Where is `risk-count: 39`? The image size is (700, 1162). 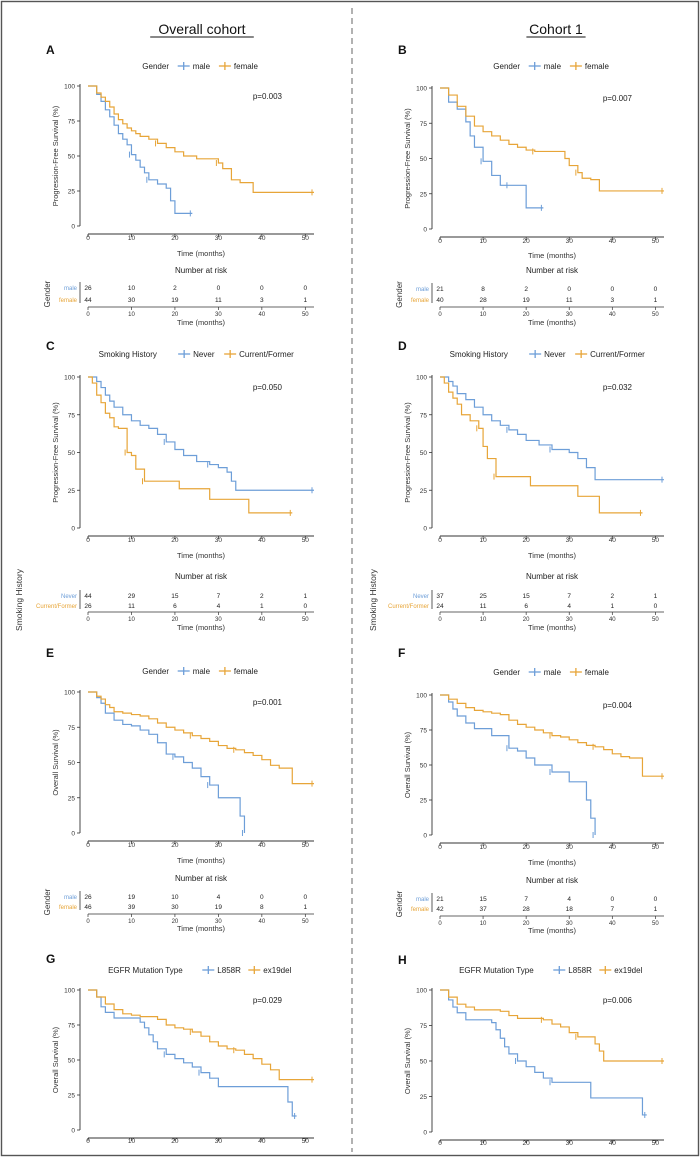
risk-count: 39 is located at coordinates (132, 907).